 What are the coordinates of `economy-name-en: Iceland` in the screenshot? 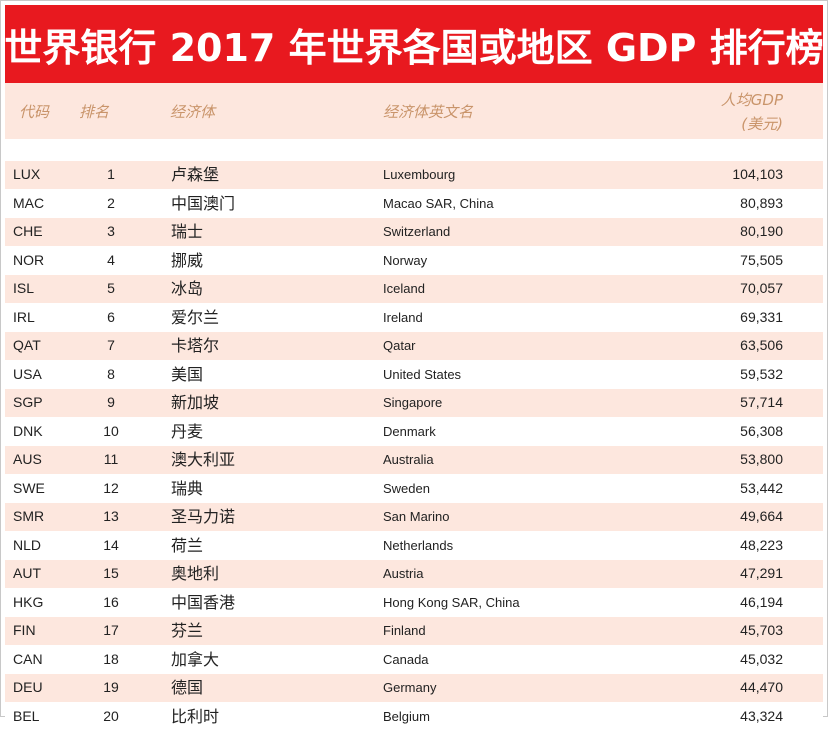 It's located at (404, 289).